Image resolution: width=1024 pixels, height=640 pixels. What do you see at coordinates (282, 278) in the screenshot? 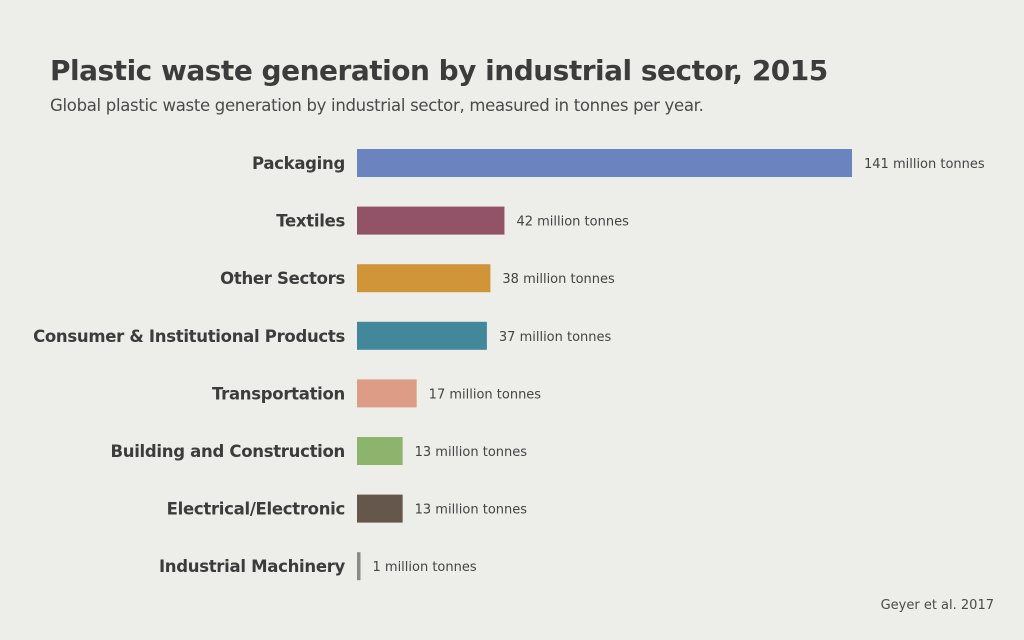
I see `category-label: Other Sectors` at bounding box center [282, 278].